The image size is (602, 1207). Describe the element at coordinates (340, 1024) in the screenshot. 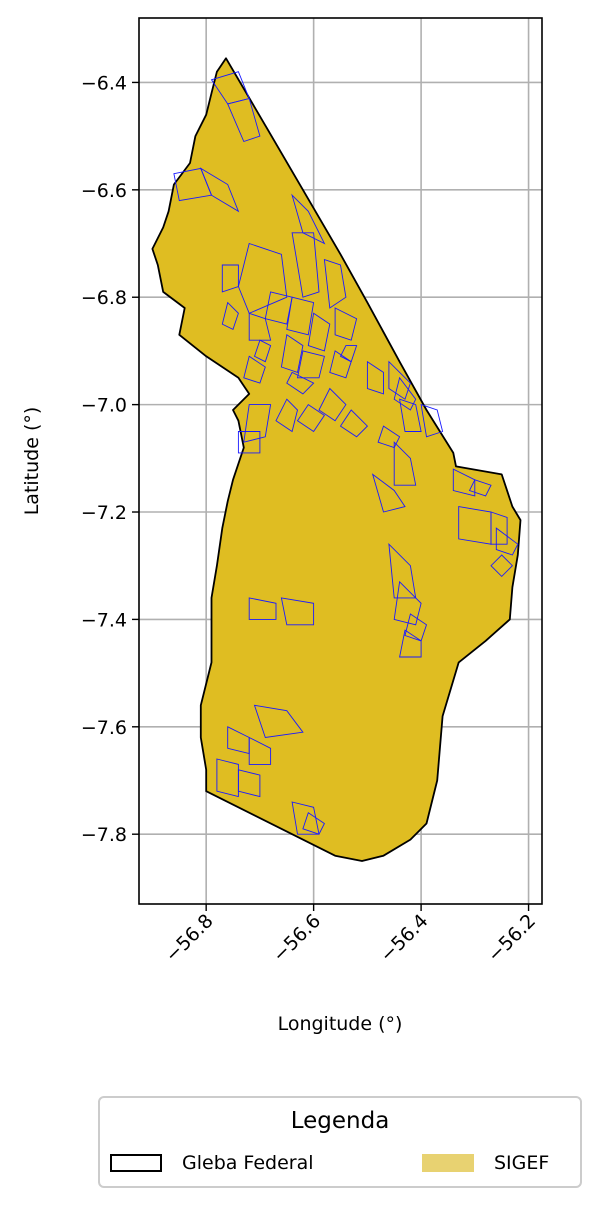

I see `x-axis-label: Longitude (°)` at that location.